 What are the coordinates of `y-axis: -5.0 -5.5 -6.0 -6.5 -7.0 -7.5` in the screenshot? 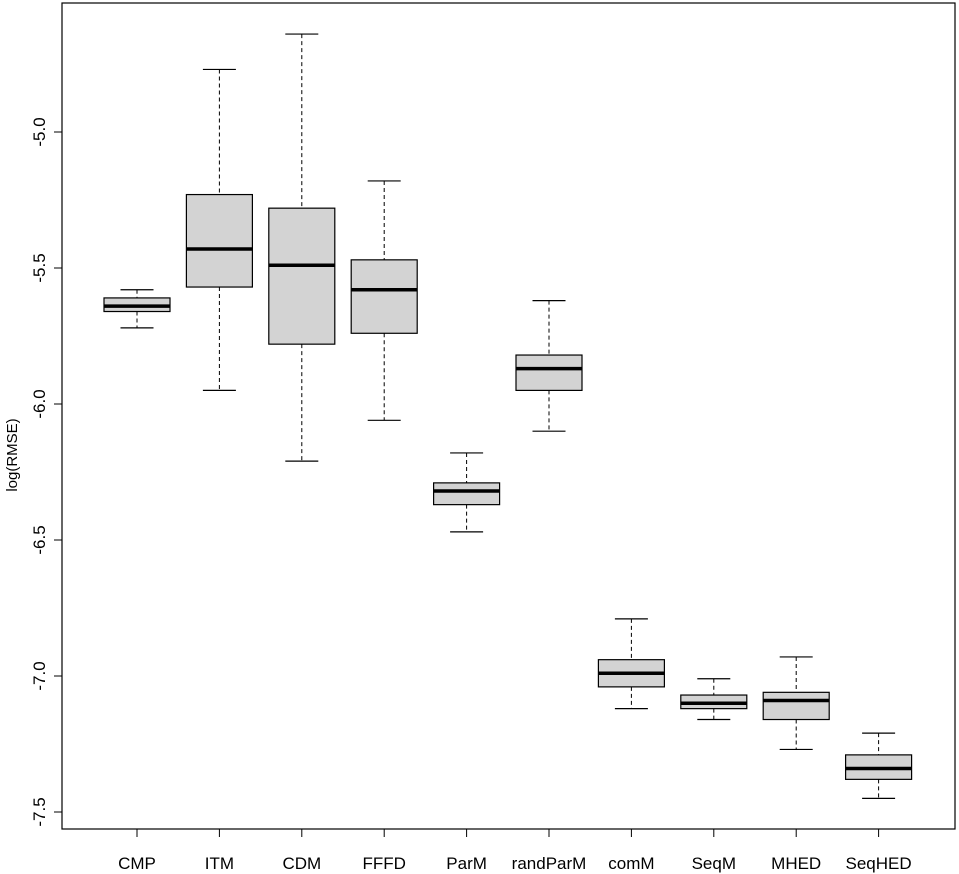 It's located at (46, 472).